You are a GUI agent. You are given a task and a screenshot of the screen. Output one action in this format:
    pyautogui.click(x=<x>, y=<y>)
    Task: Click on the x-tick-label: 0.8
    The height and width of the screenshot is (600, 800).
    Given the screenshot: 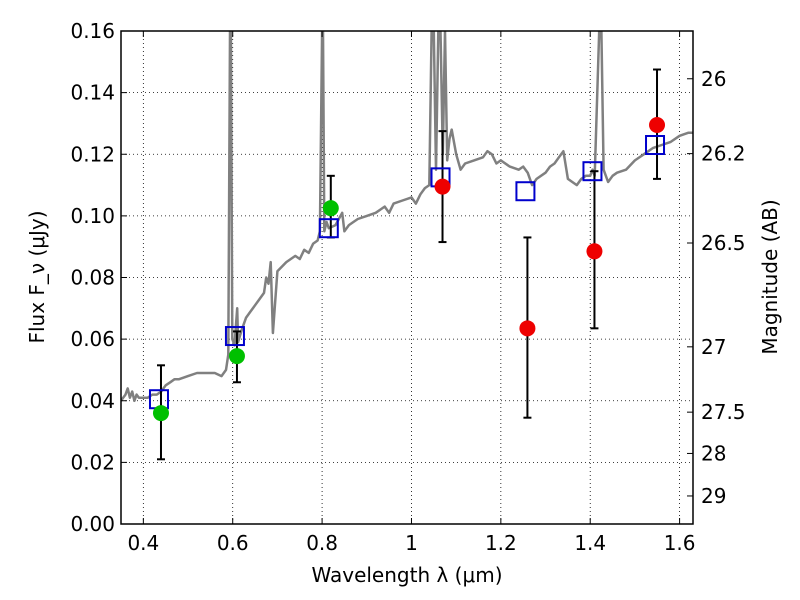 What is the action you would take?
    pyautogui.click(x=322, y=543)
    